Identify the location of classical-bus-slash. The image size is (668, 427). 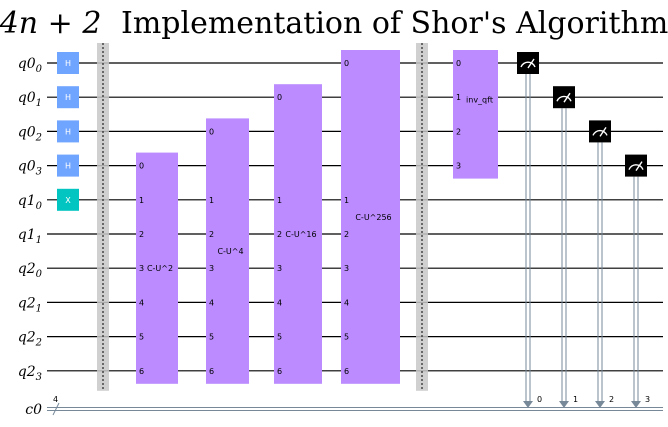
(56, 409).